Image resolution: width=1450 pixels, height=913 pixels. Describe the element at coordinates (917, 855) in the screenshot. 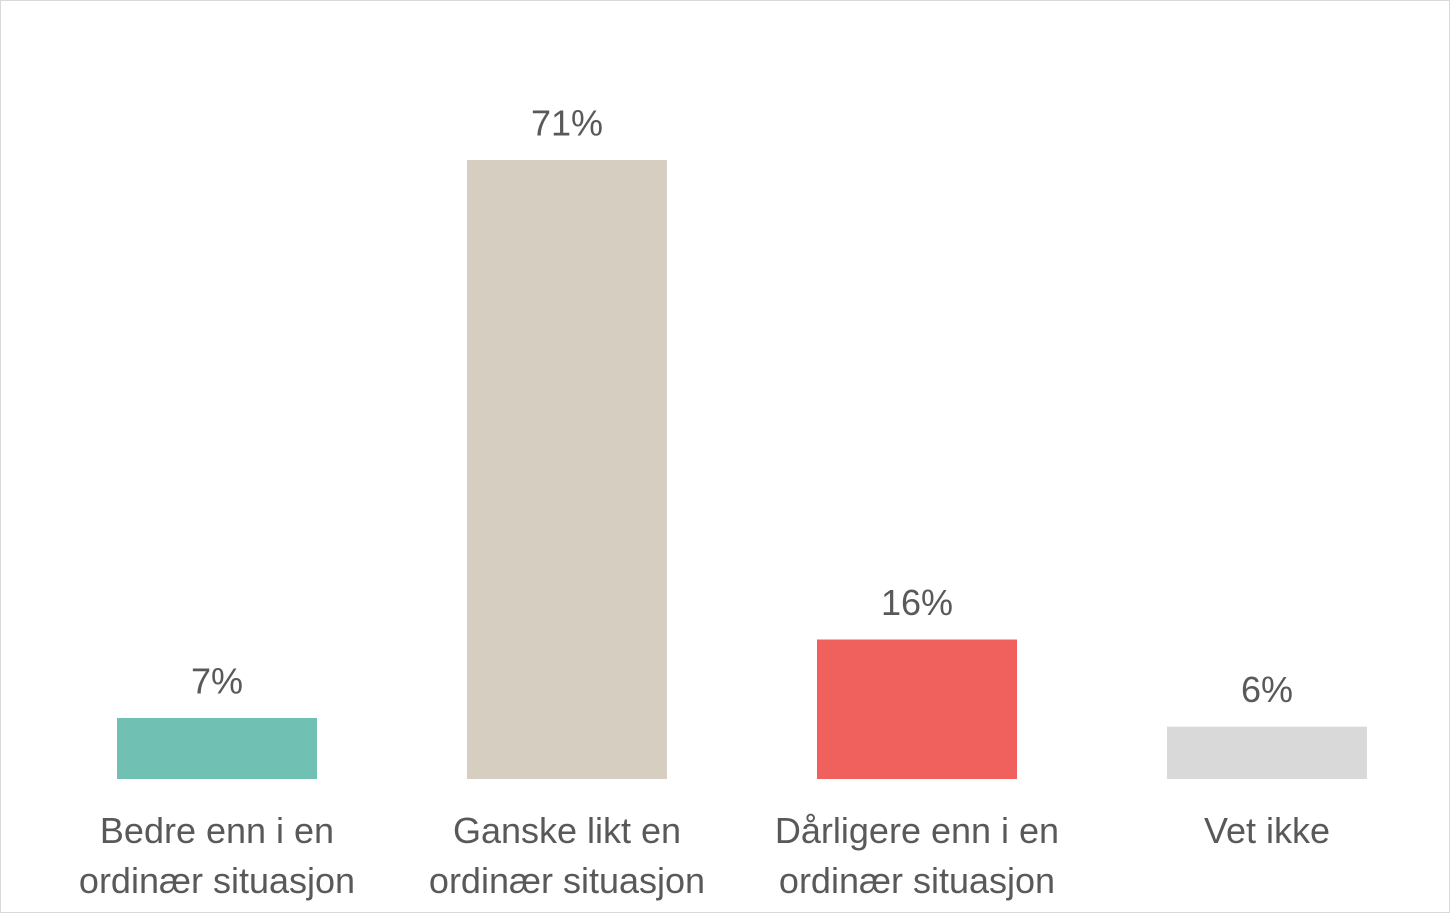

I see `x-tick-label: Dårligere enn i en ordinær situasjon` at that location.